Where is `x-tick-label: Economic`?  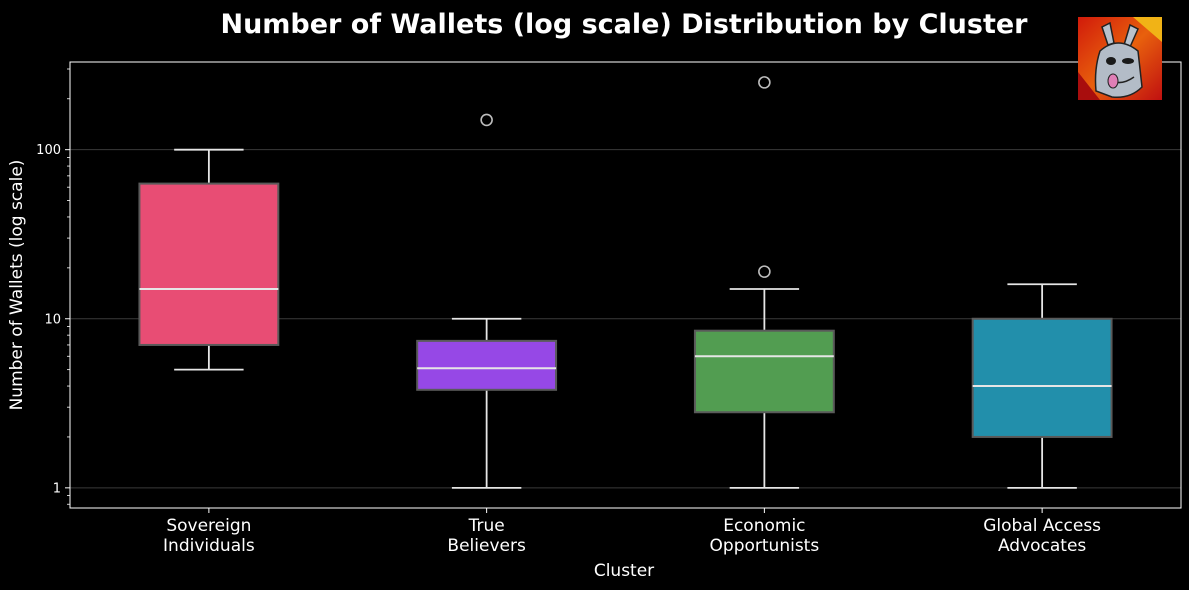 x-tick-label: Economic is located at coordinates (764, 526).